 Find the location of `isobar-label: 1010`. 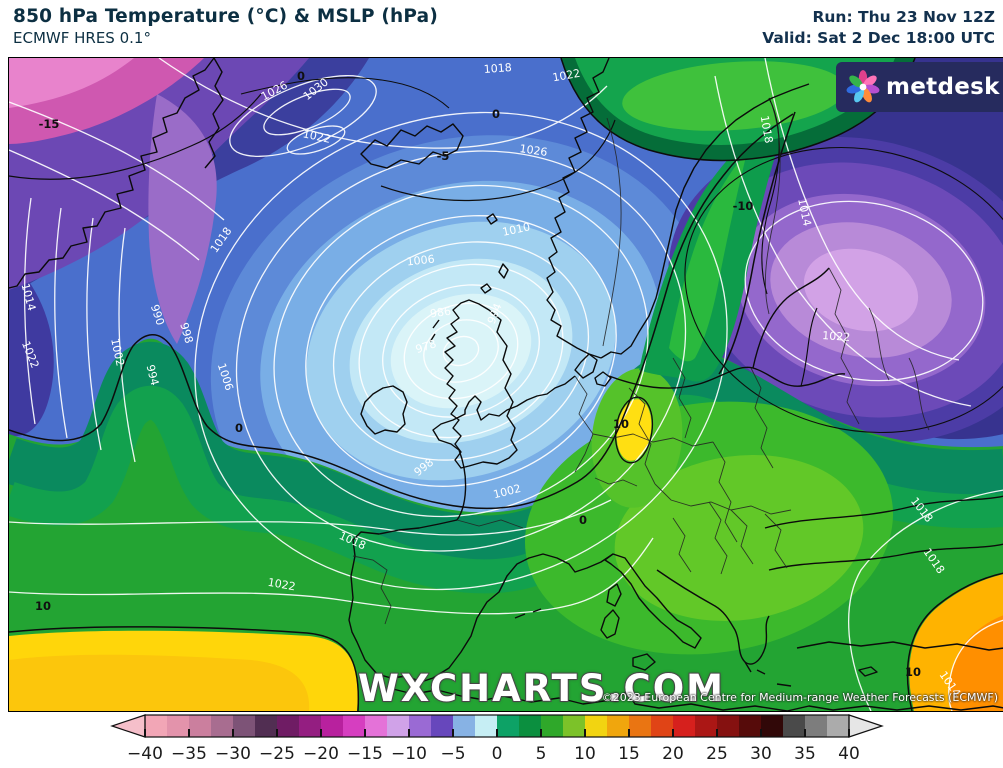

isobar-label: 1010 is located at coordinates (516, 229).